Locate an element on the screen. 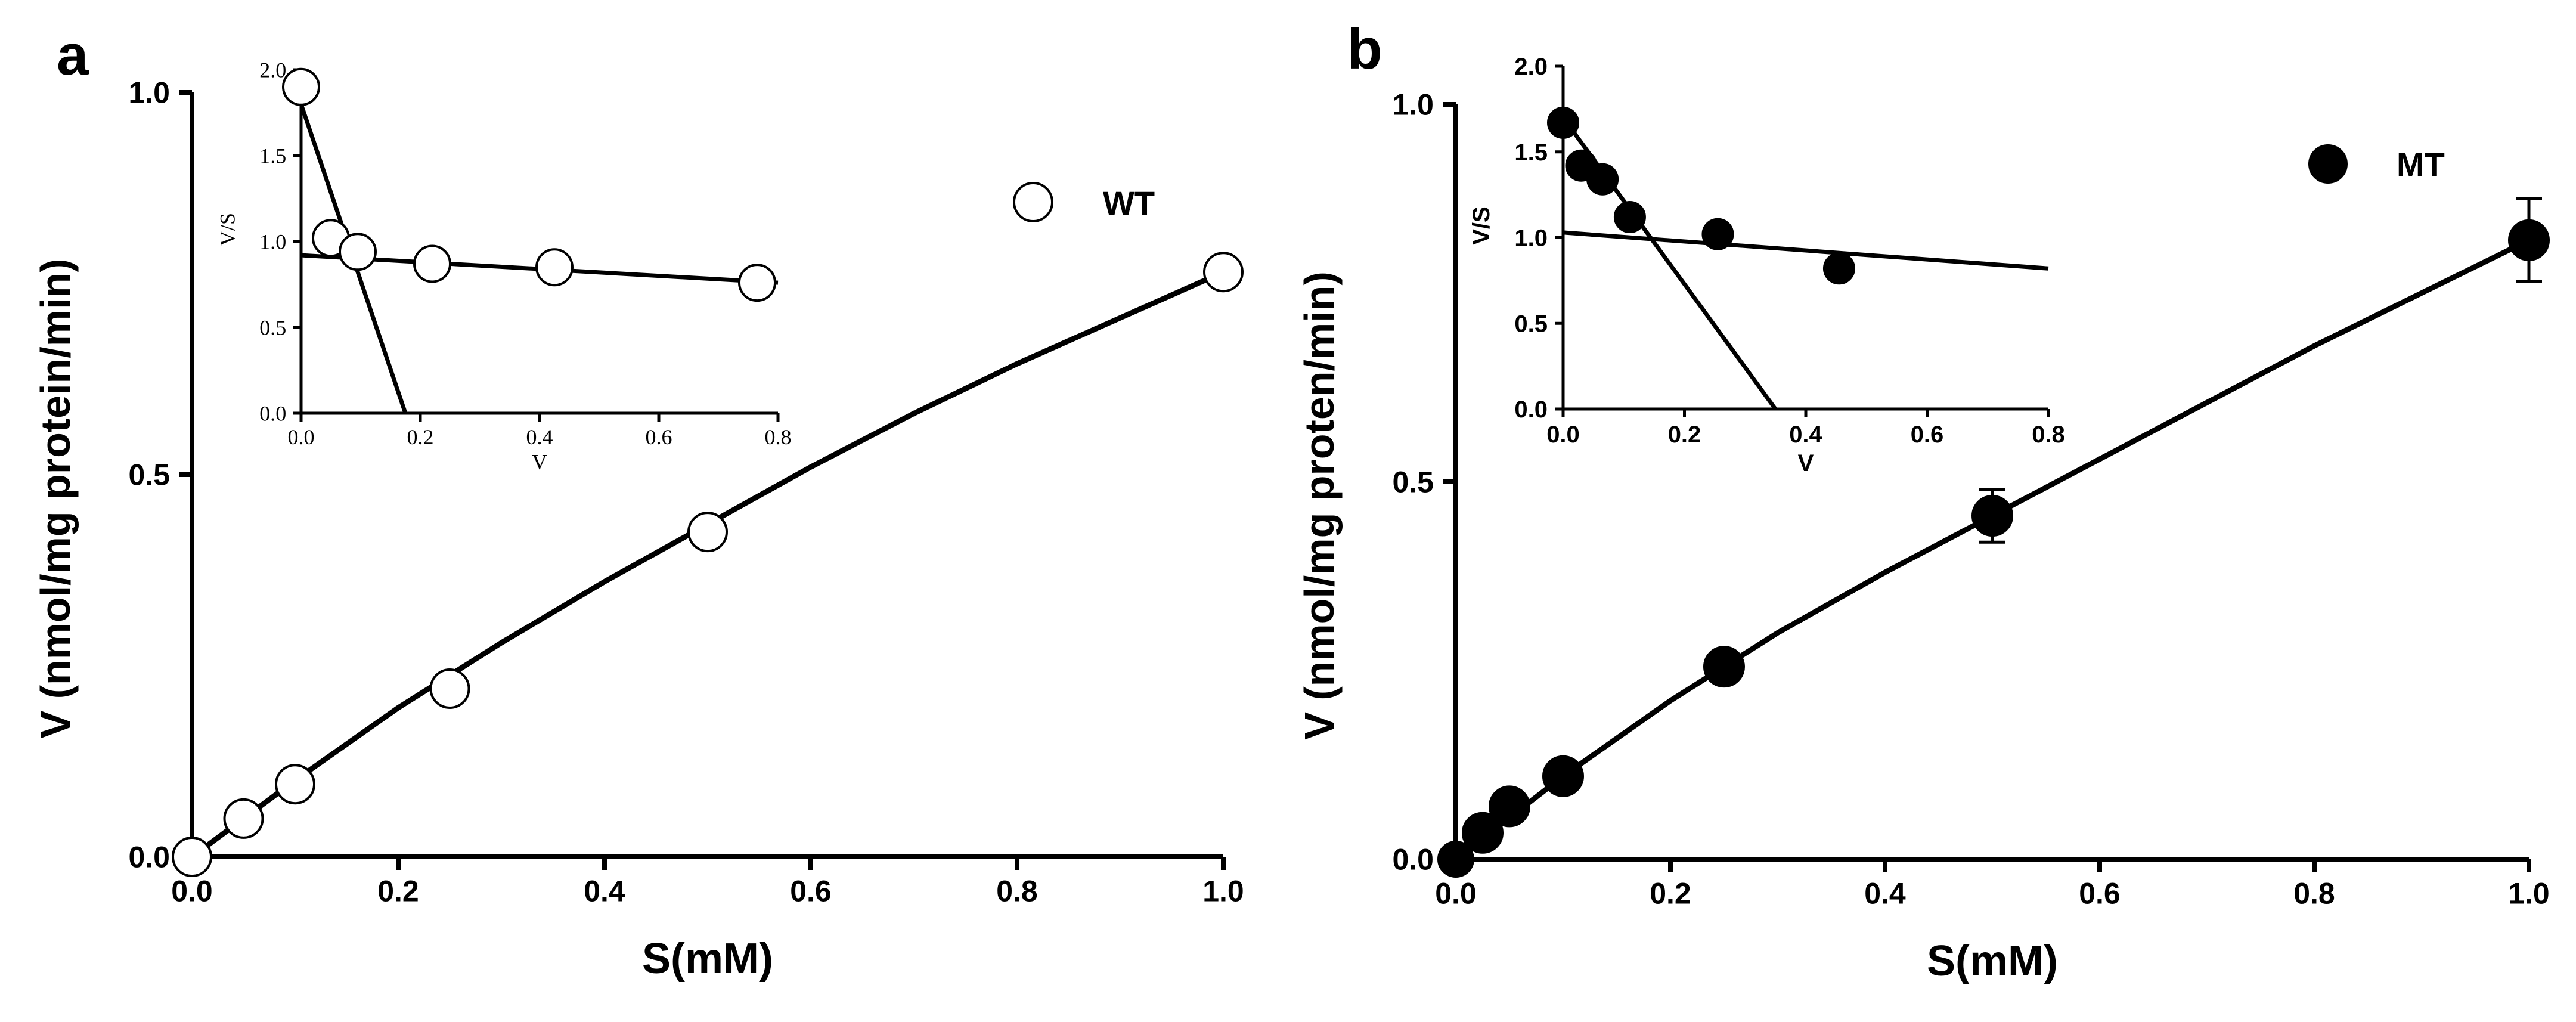 This screenshot has width=2576, height=1022. y-axis-label: V (nmol/mg protein/min) is located at coordinates (55, 499).